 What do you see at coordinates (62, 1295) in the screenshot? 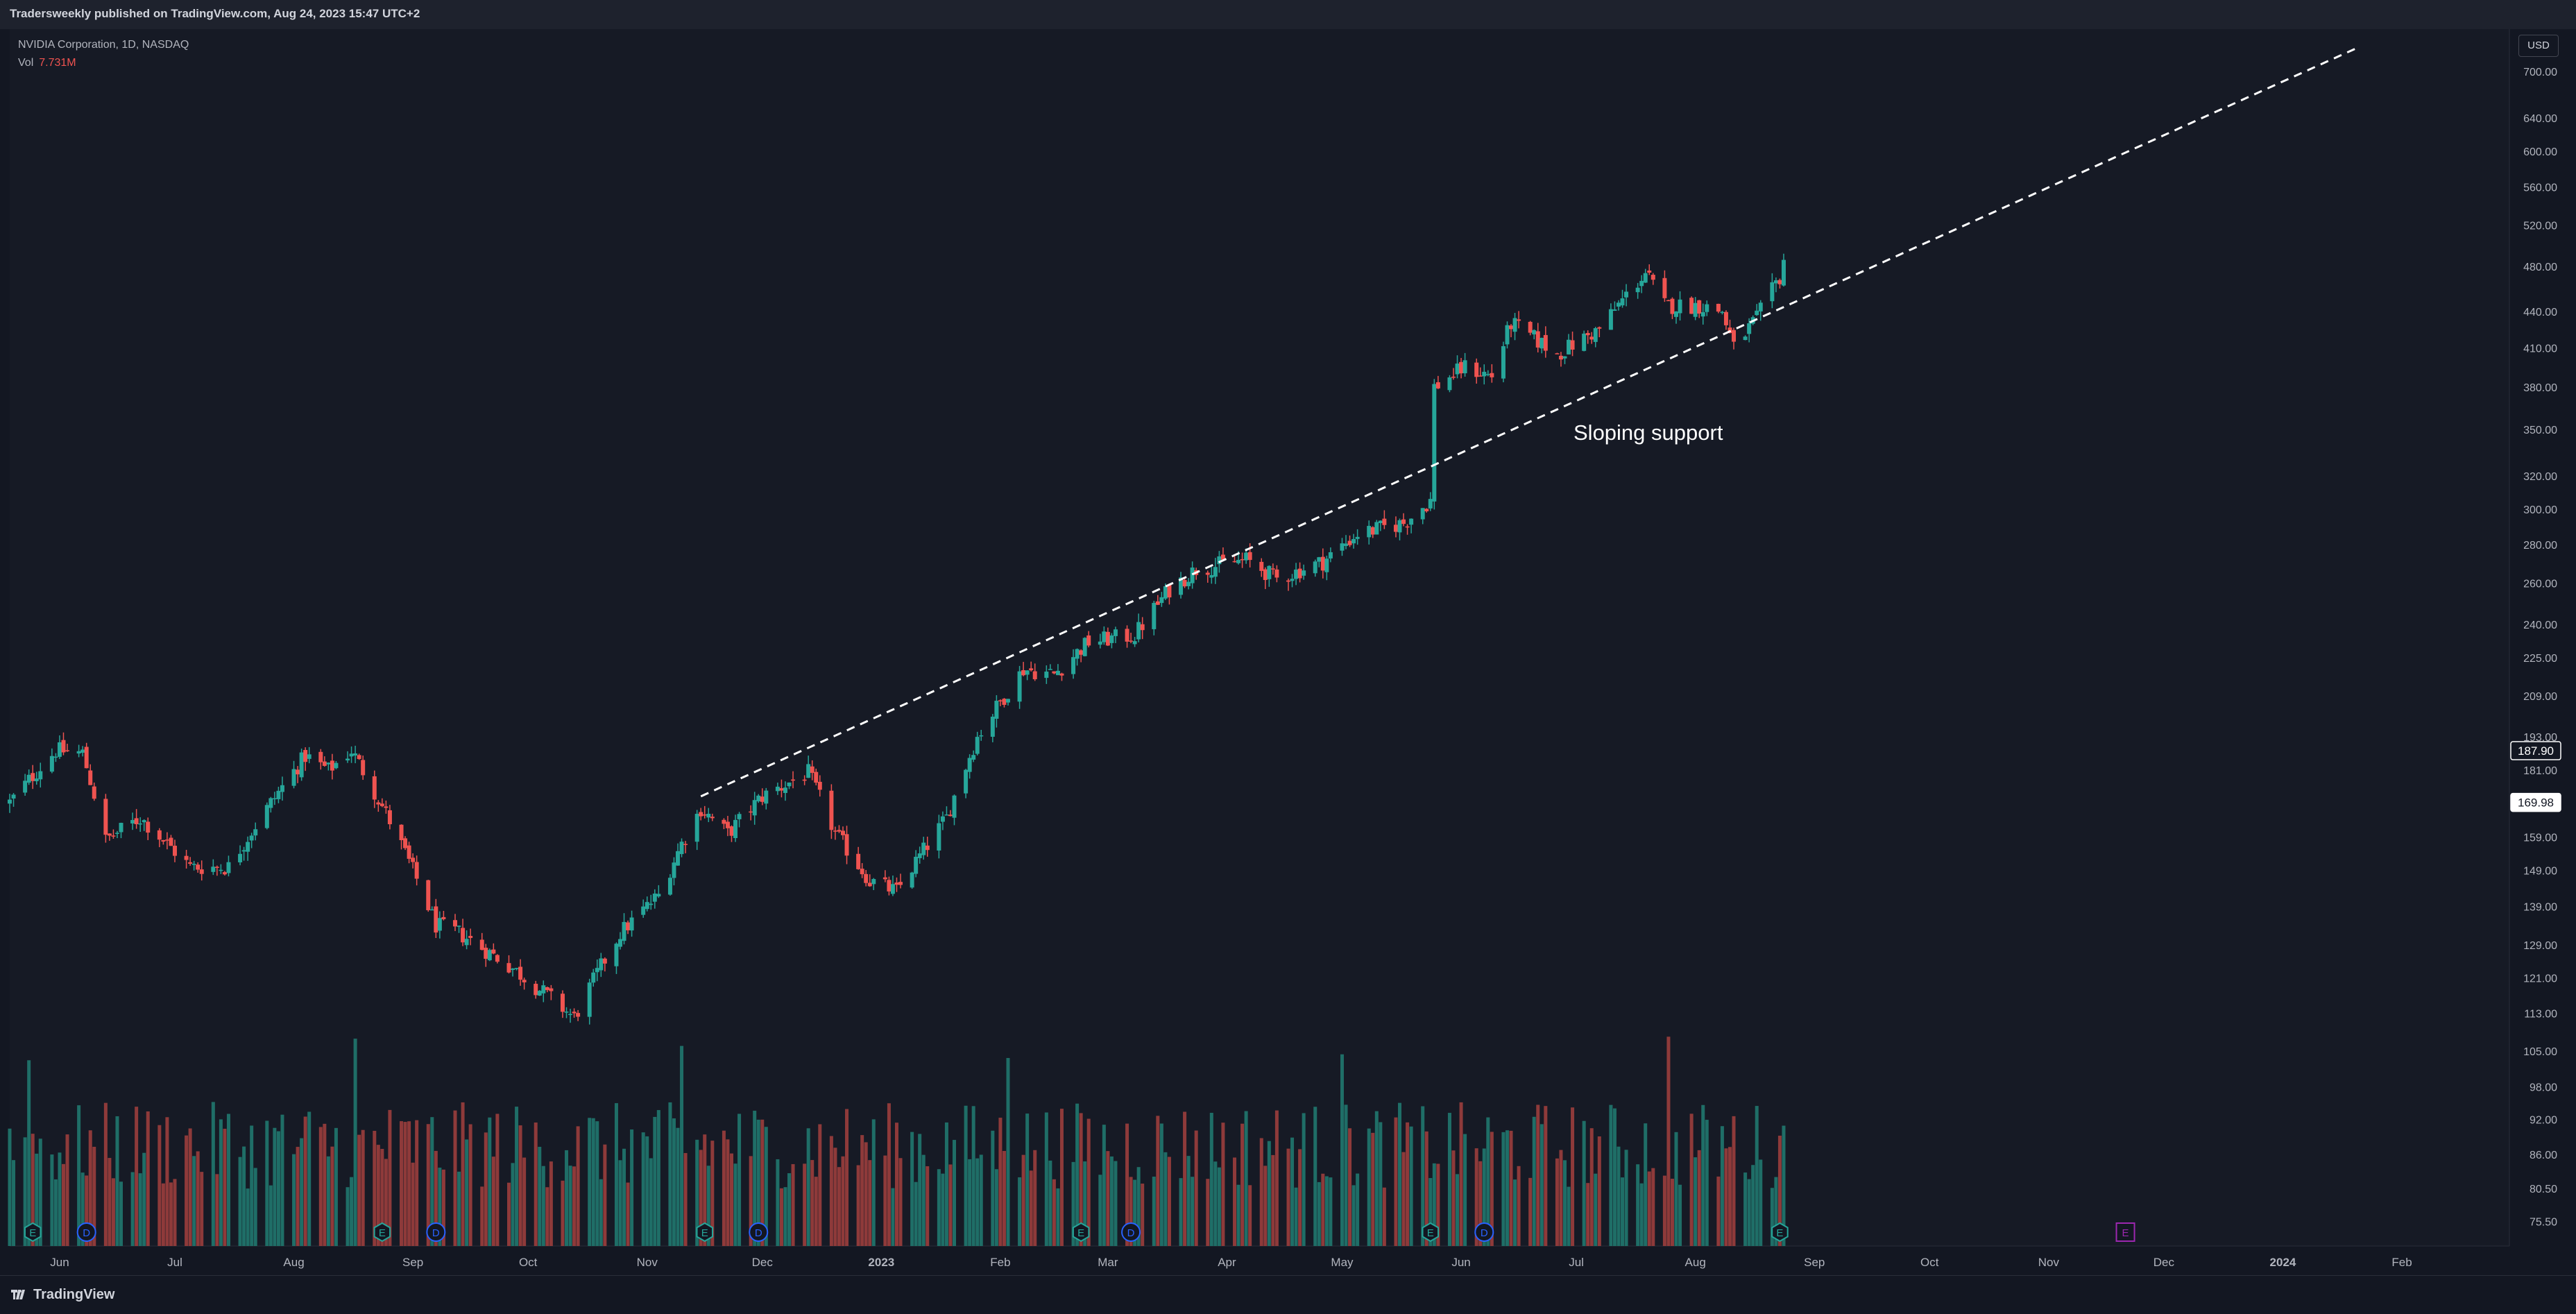
I see `tradingview-logo: TradingView` at bounding box center [62, 1295].